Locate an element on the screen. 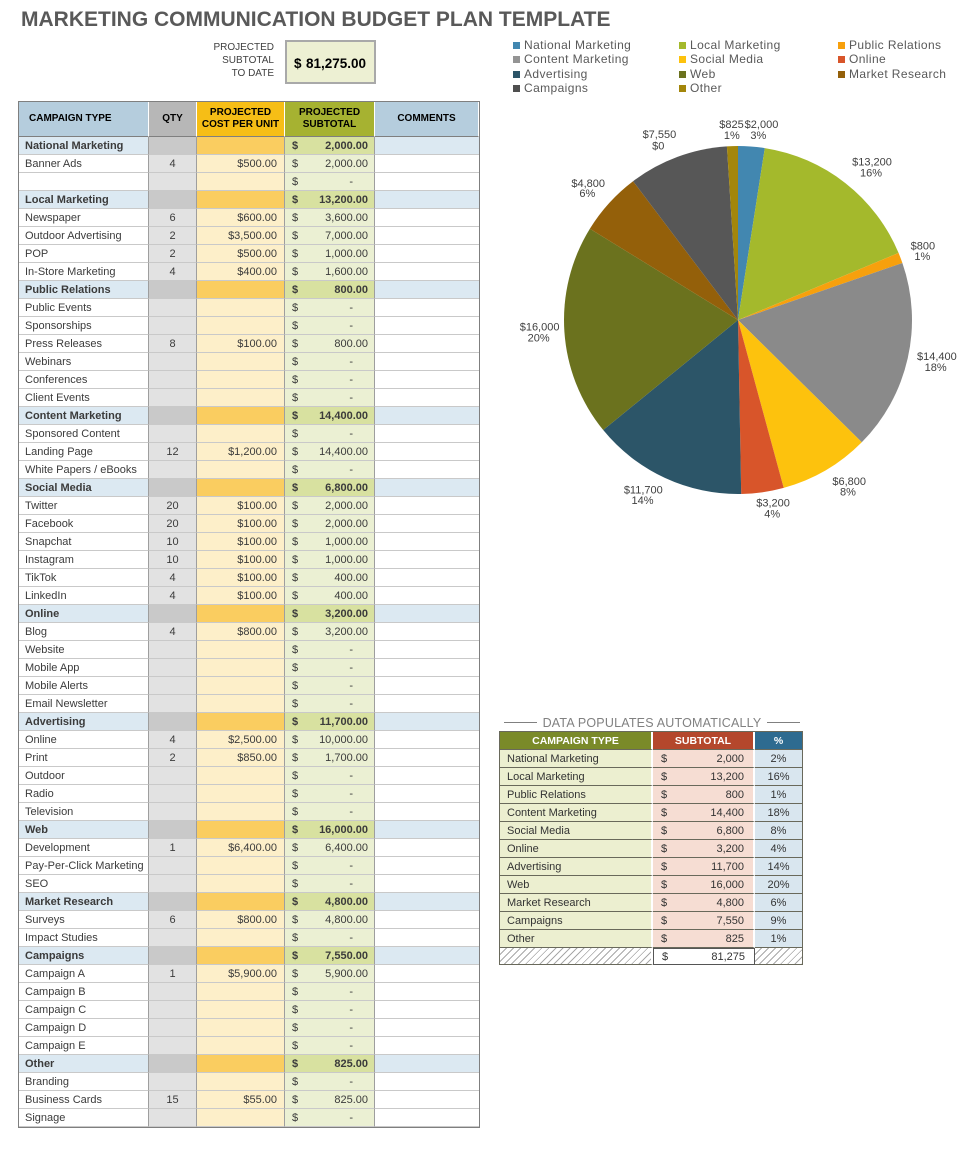 The image size is (961, 1149). svg-text: $800 is located at coordinates (923, 247).